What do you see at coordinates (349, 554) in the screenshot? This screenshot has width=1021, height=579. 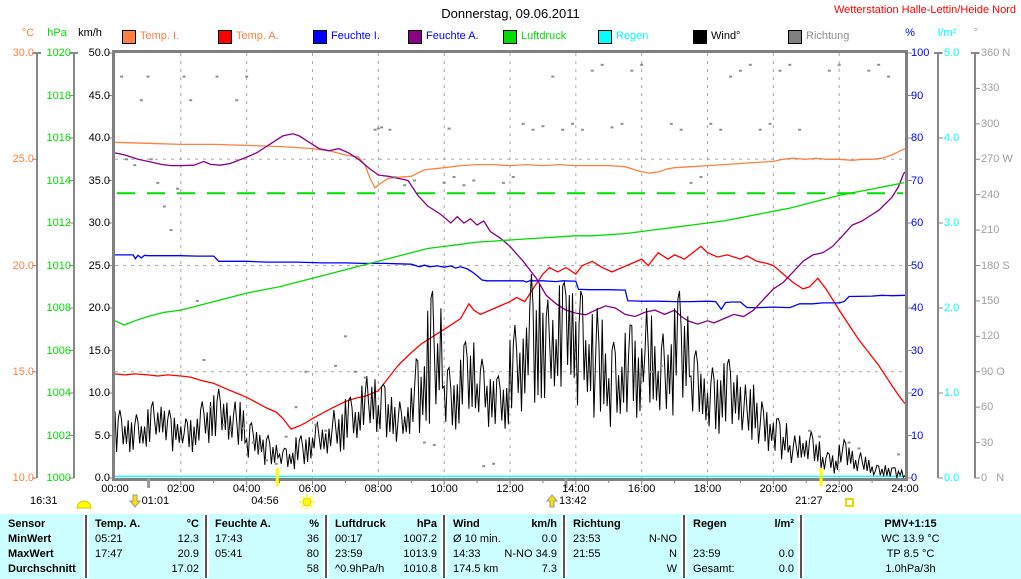 I see `table-cell-time: 23:59` at bounding box center [349, 554].